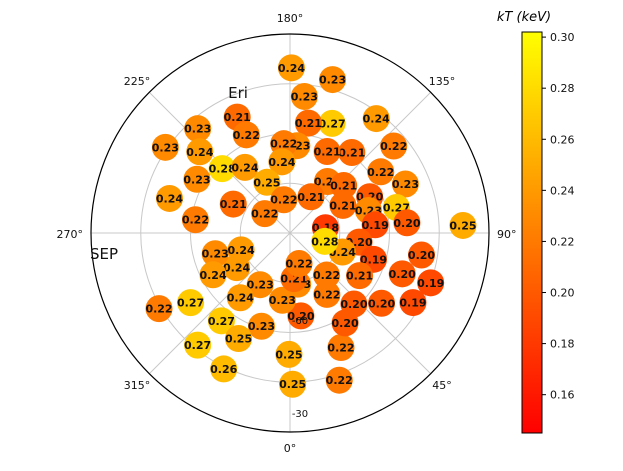 The width and height of the screenshot is (623, 471). Describe the element at coordinates (219, 303) in the screenshot. I see `grid-spoke` at that location.